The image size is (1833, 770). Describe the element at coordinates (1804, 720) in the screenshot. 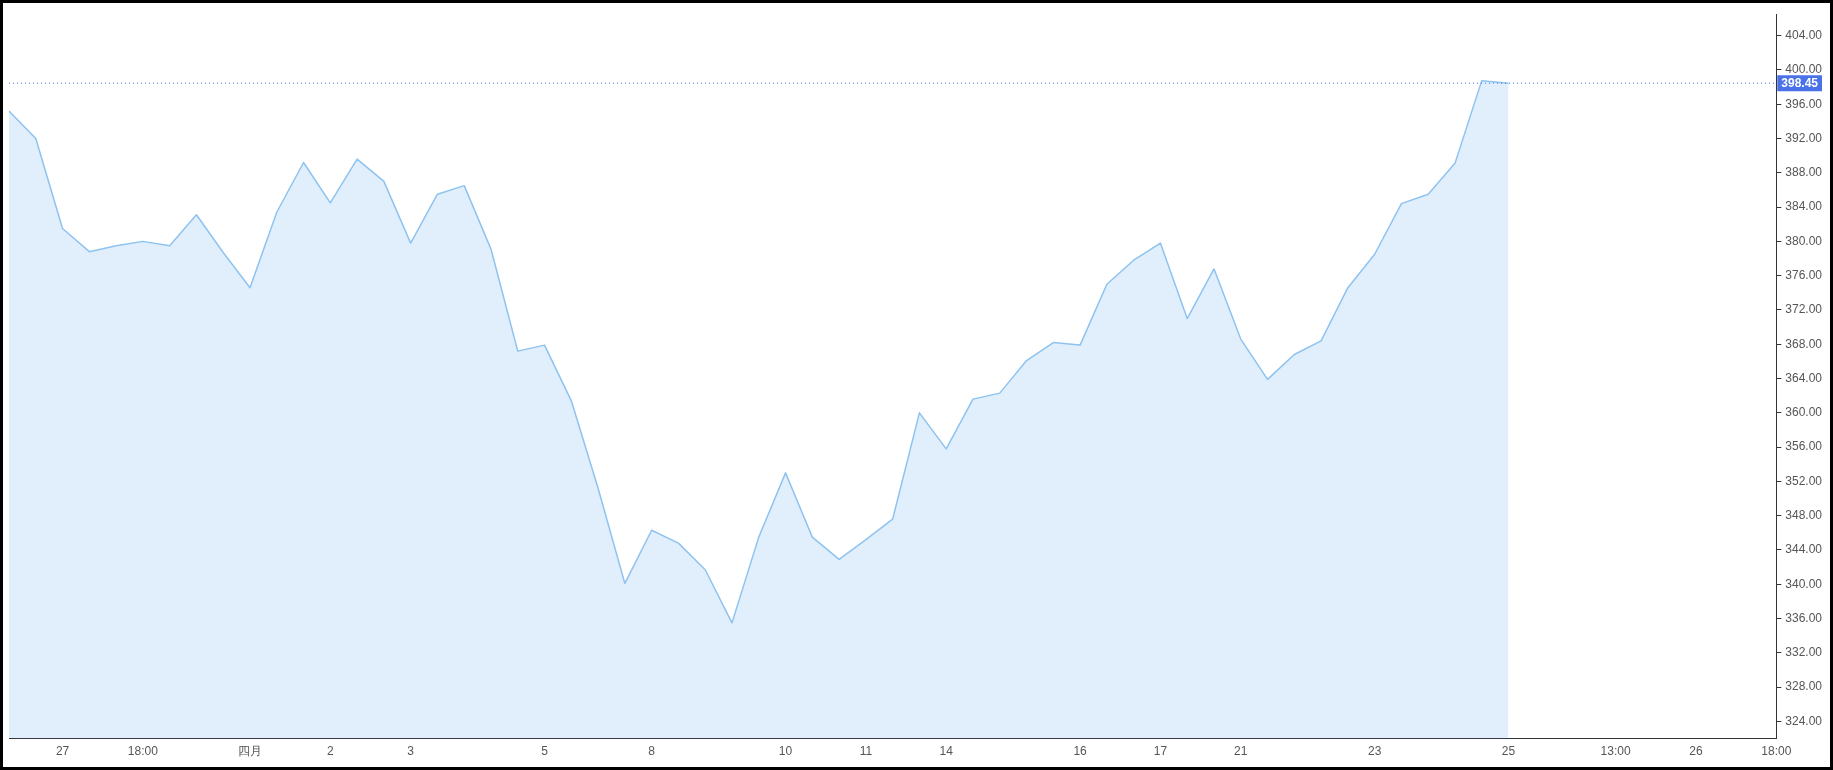

I see `y-tick-label: 324.00` at that location.